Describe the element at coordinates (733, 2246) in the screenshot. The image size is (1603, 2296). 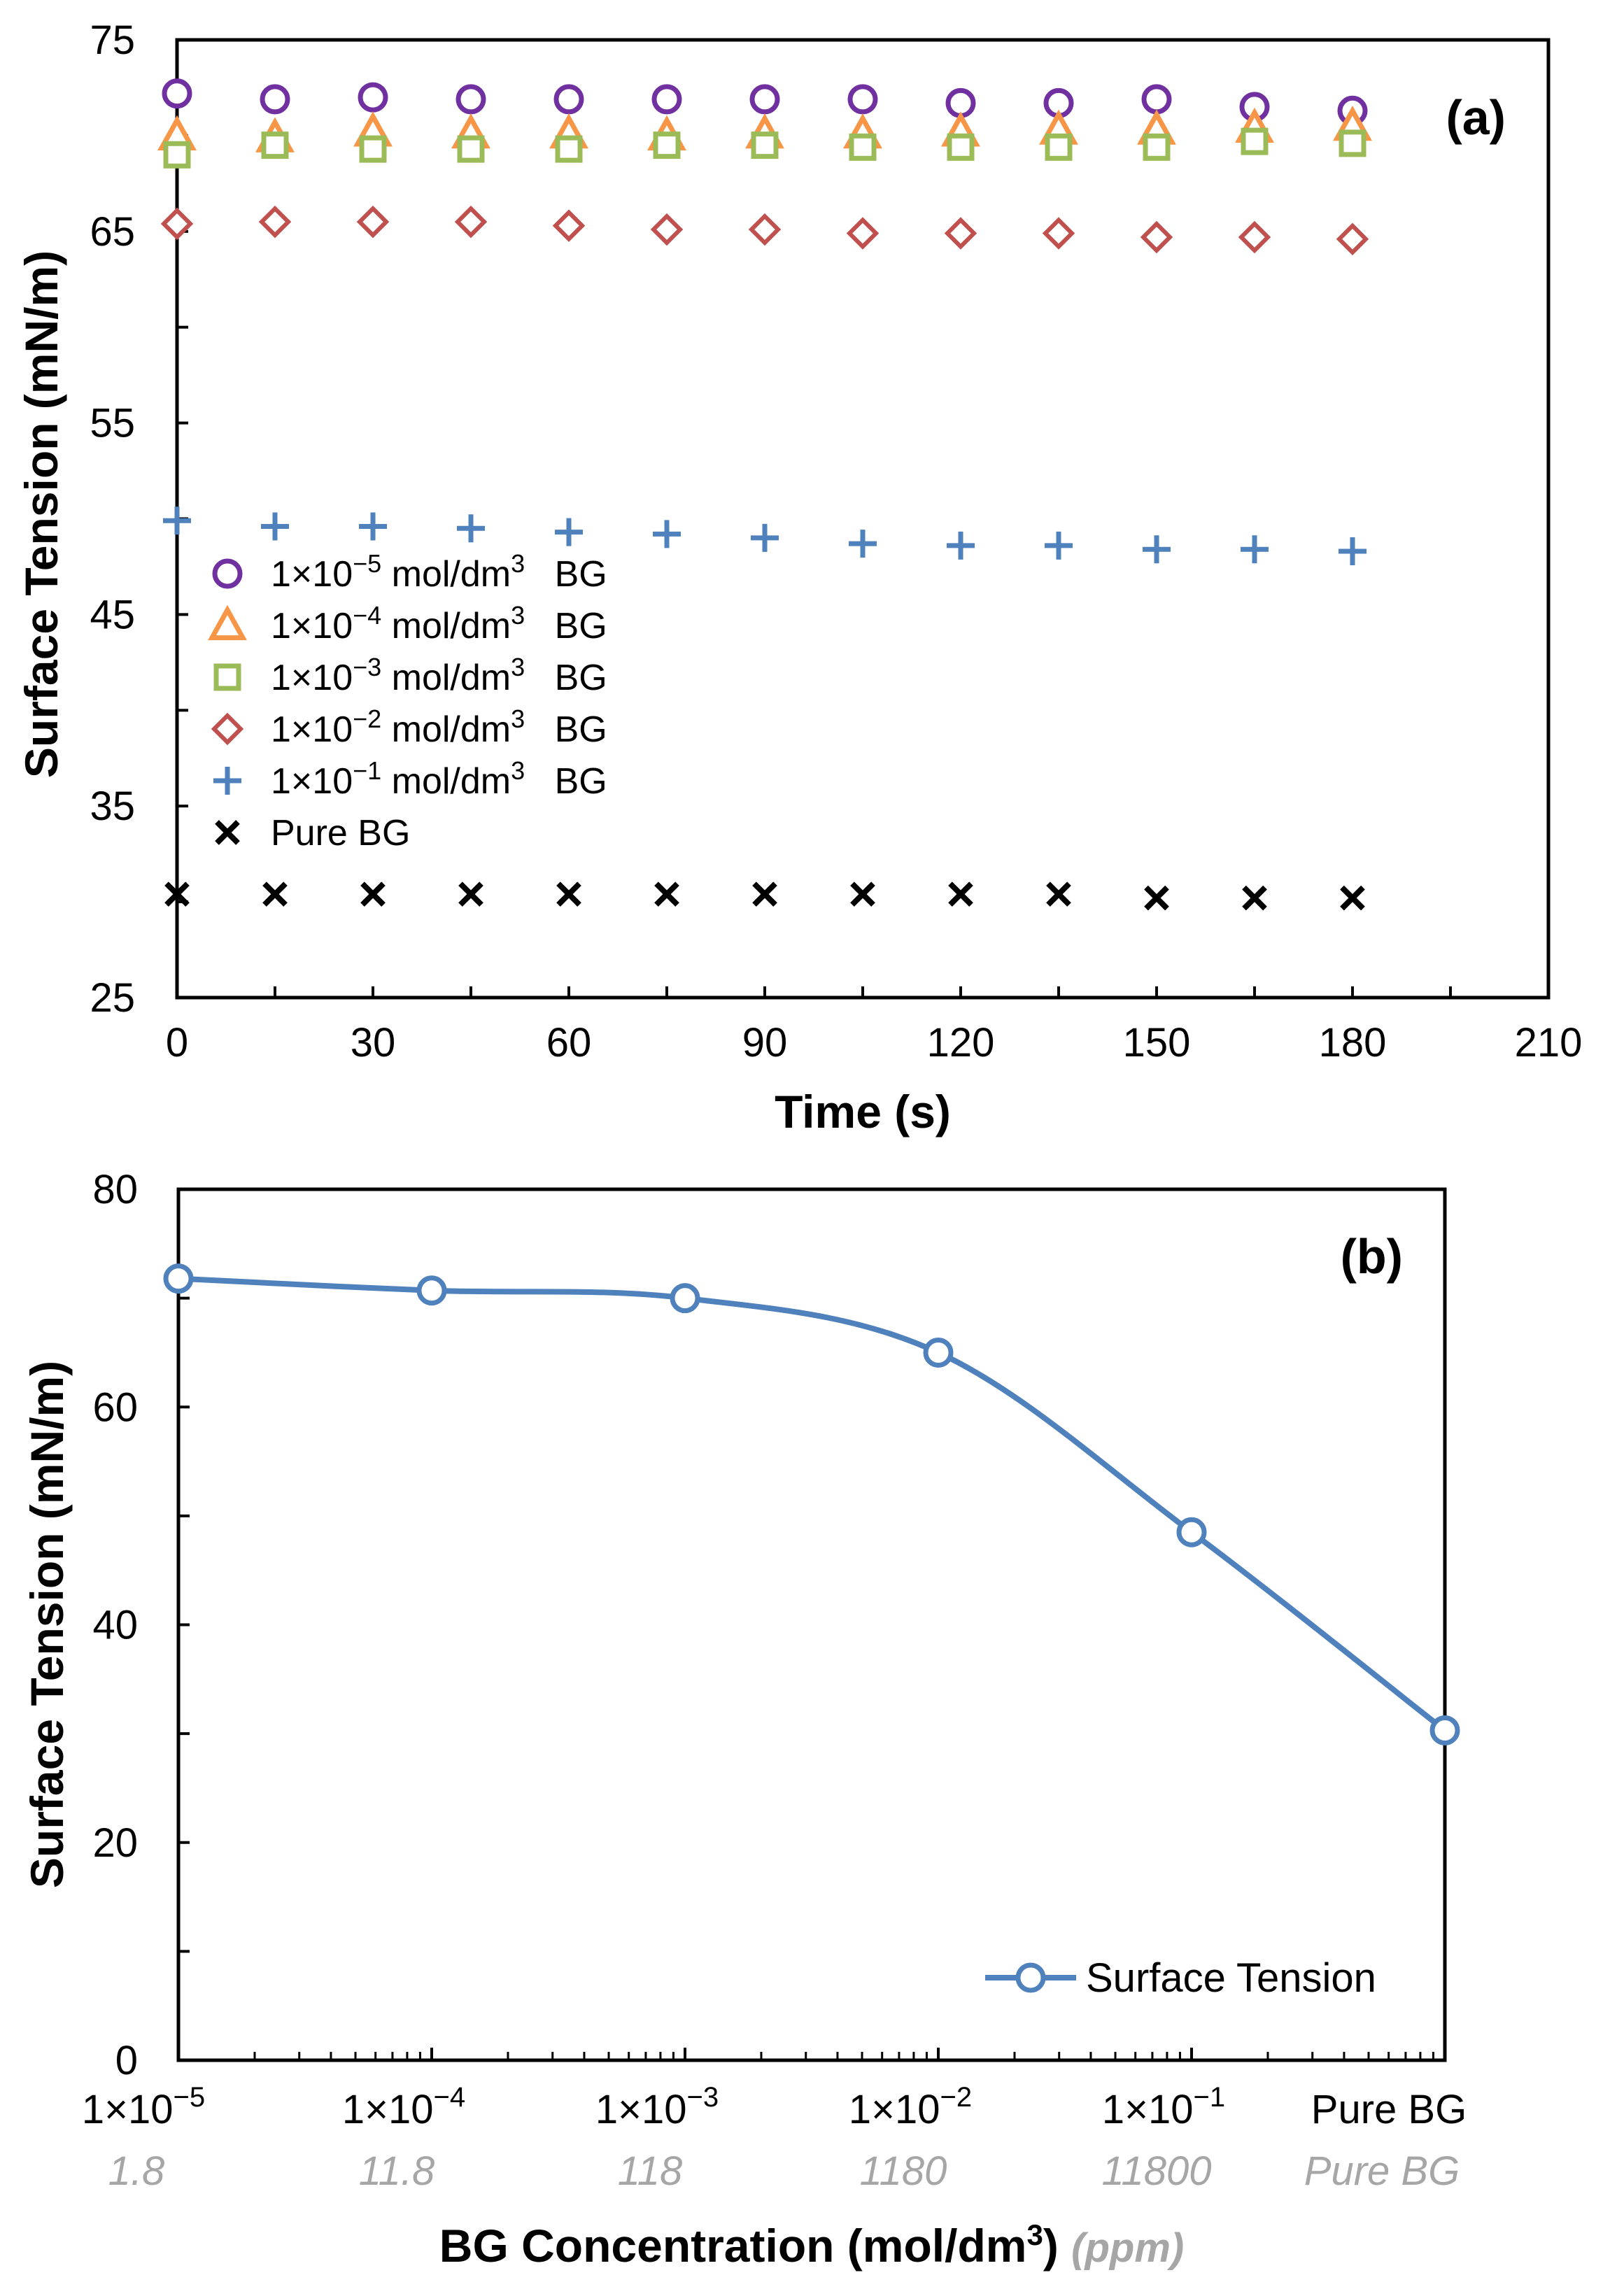
I see `x-axis-title-main: BG Concentration (mol/dm` at that location.